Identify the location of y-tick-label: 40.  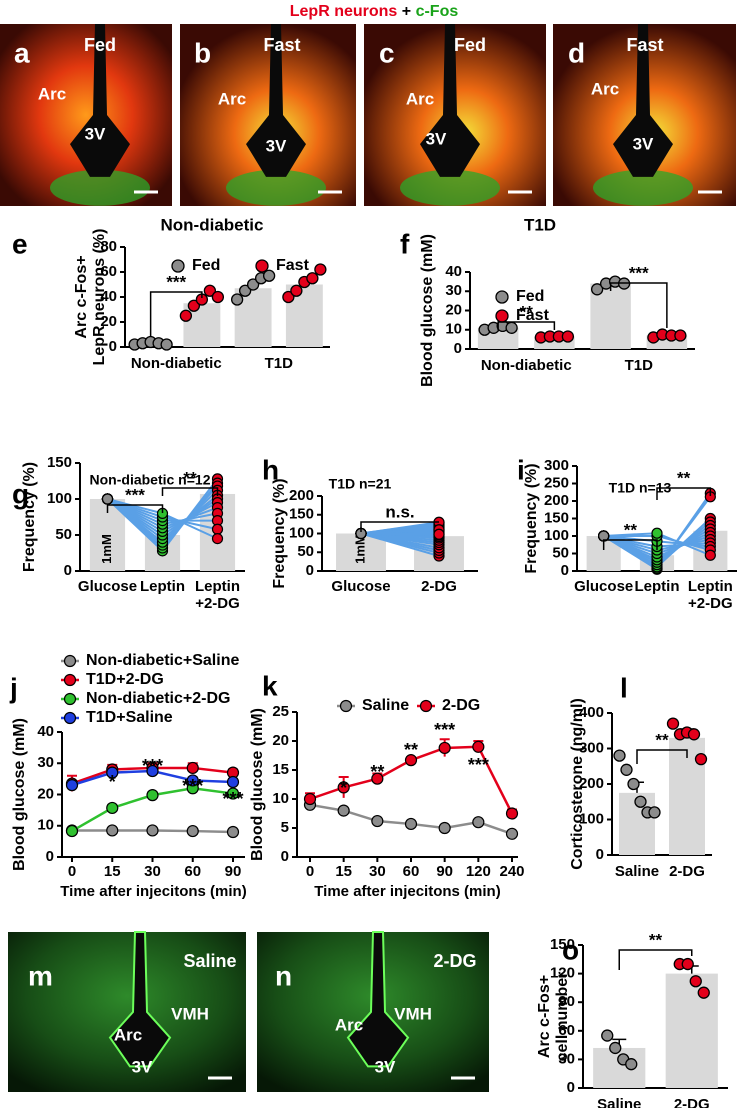
(45, 731).